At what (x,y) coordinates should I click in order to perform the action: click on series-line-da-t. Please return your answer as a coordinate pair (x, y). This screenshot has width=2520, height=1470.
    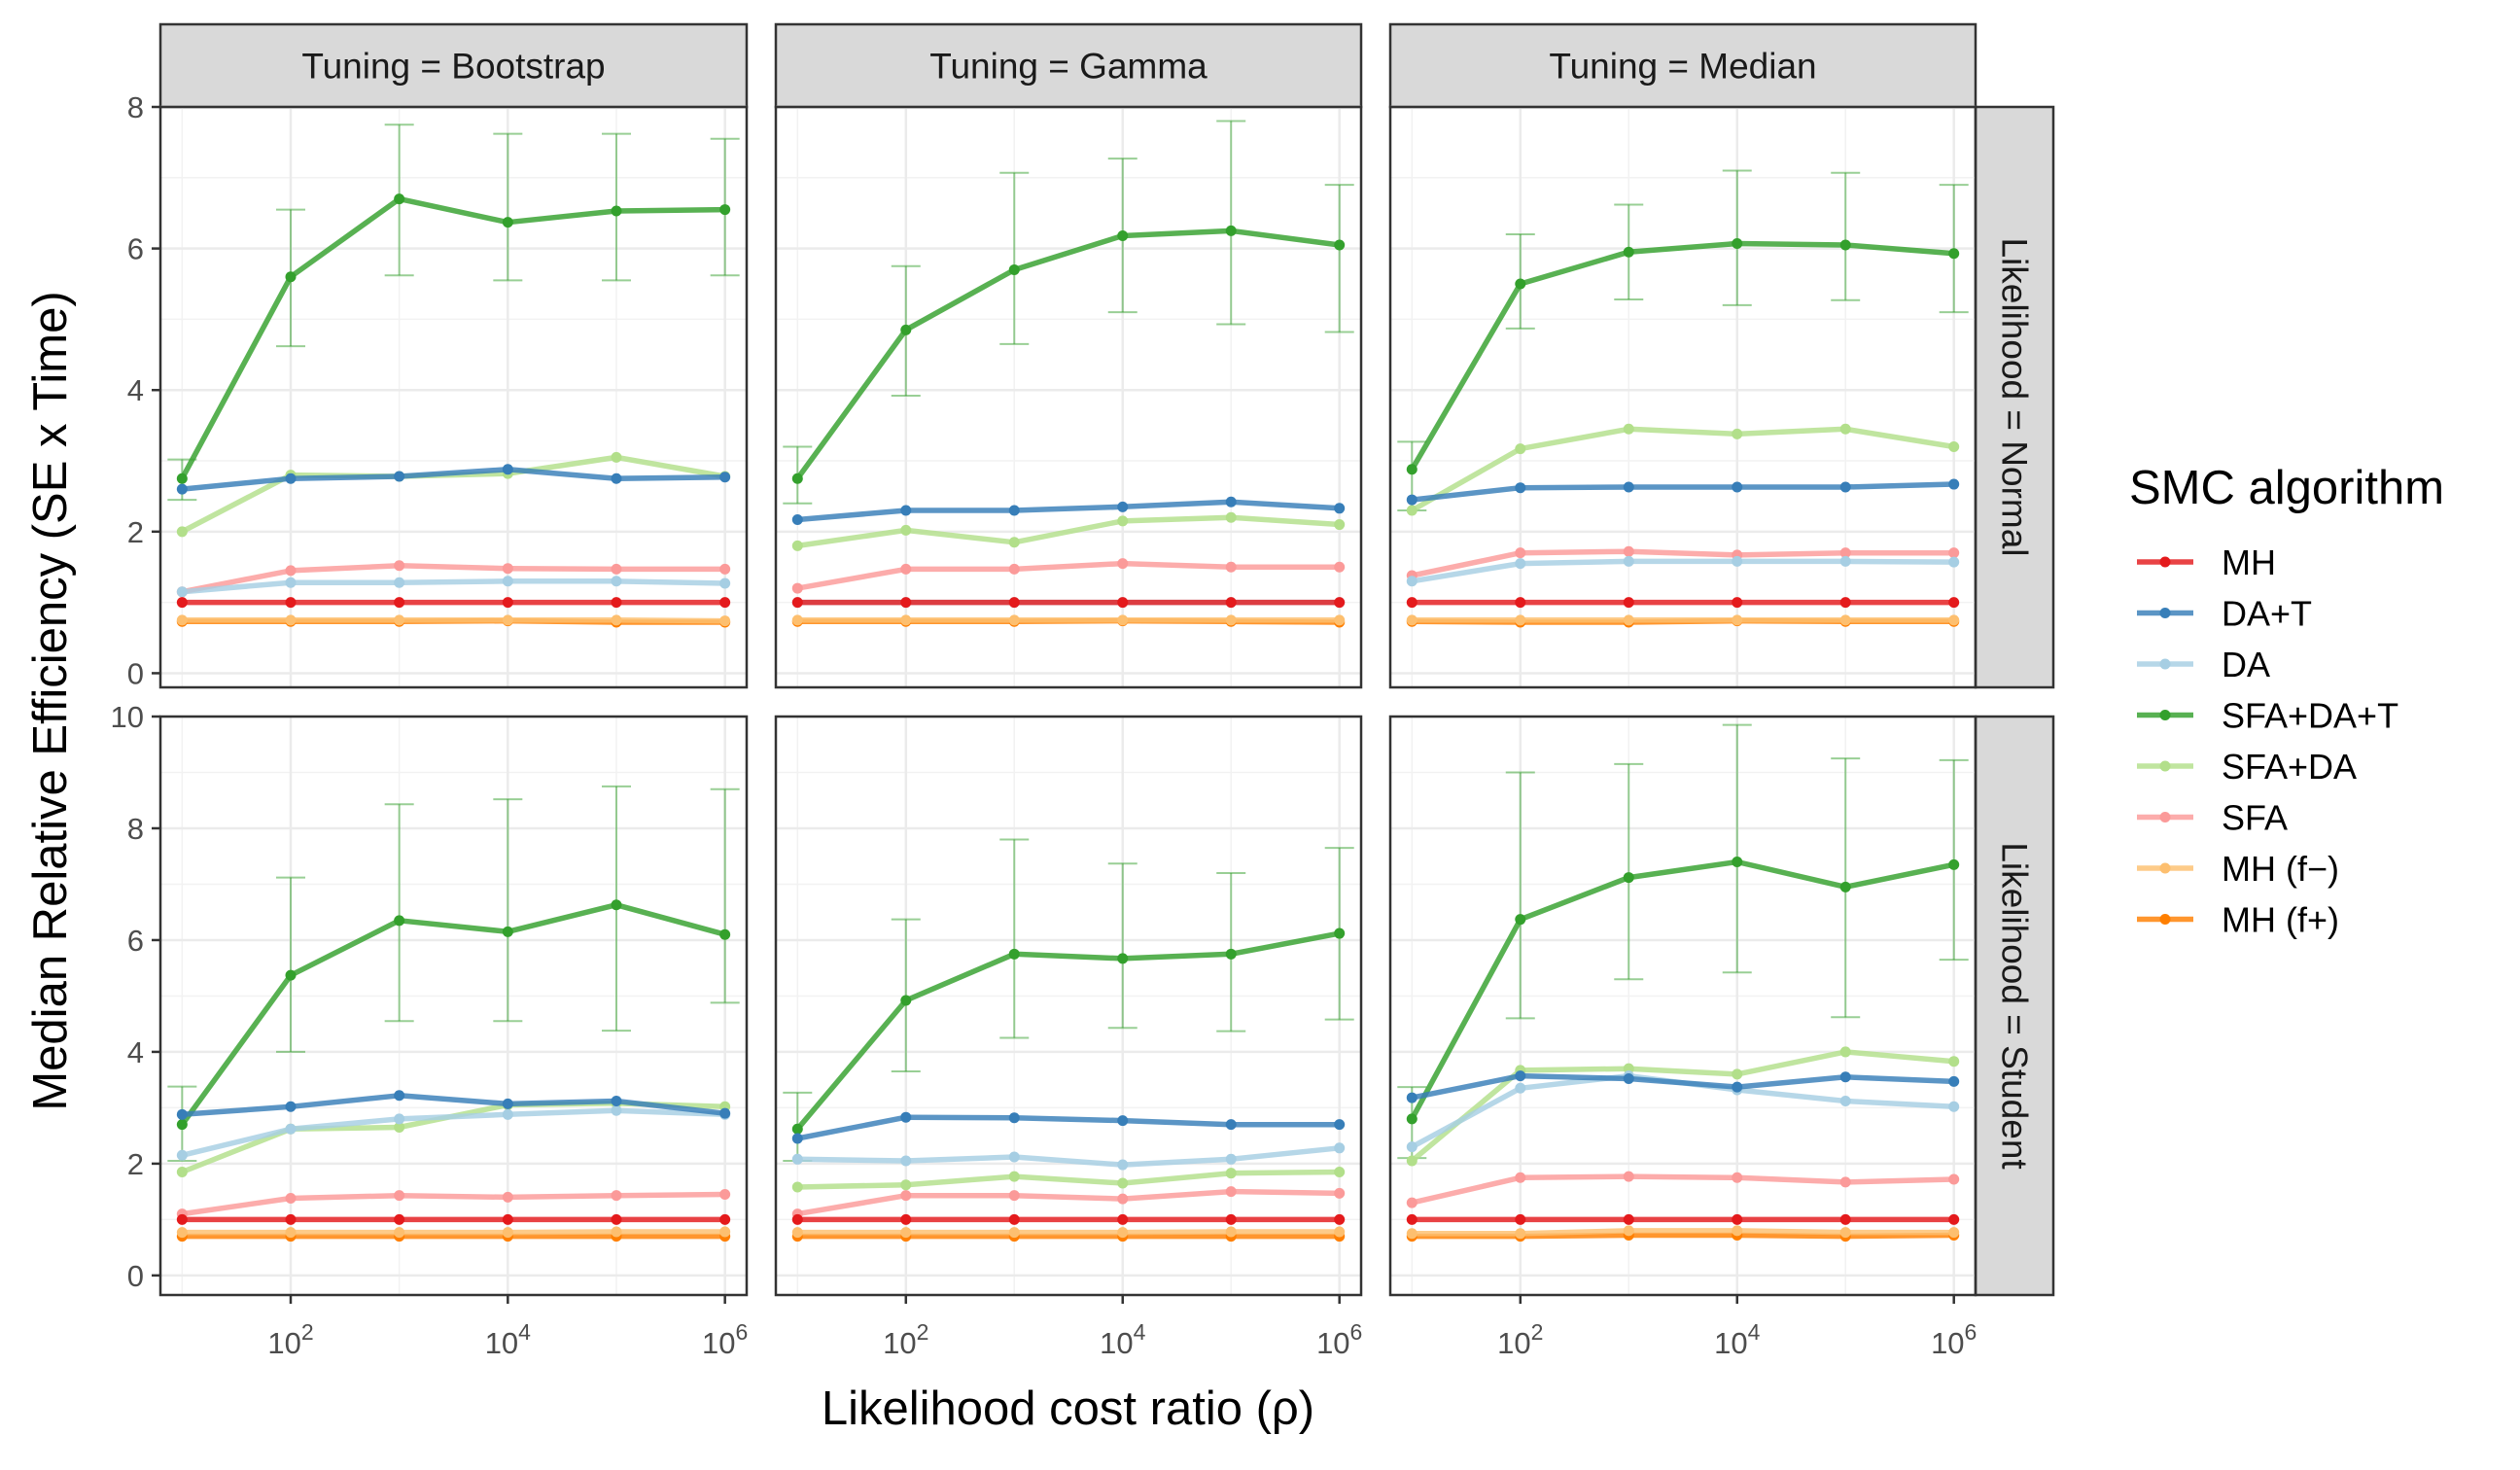
    Looking at the image, I should click on (453, 479).